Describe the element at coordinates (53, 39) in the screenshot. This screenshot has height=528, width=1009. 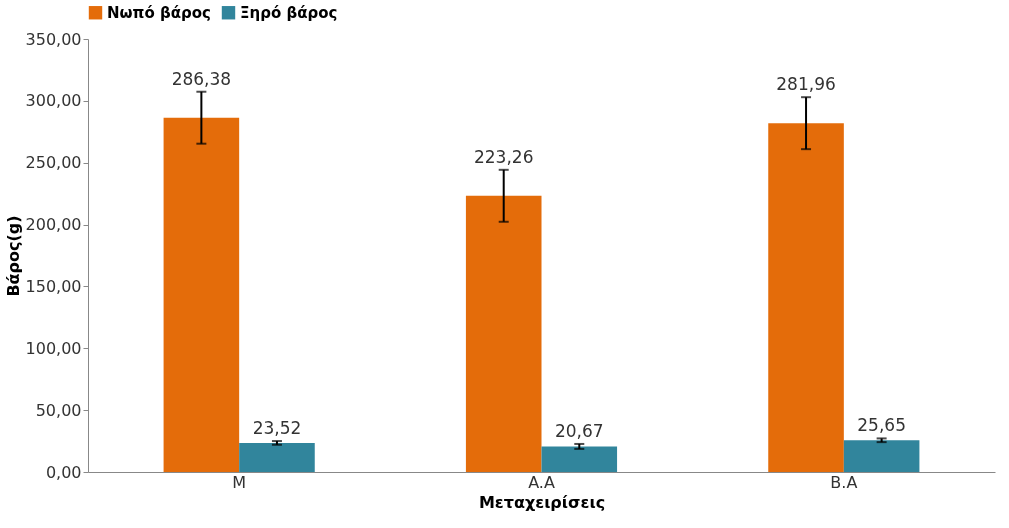
I see `y-tick-label: 350,00` at that location.